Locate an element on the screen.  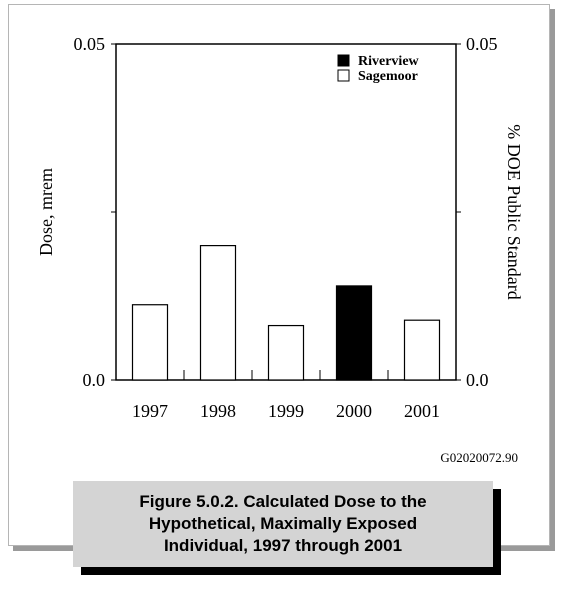
legend-swatch-riverview is located at coordinates (343, 60).